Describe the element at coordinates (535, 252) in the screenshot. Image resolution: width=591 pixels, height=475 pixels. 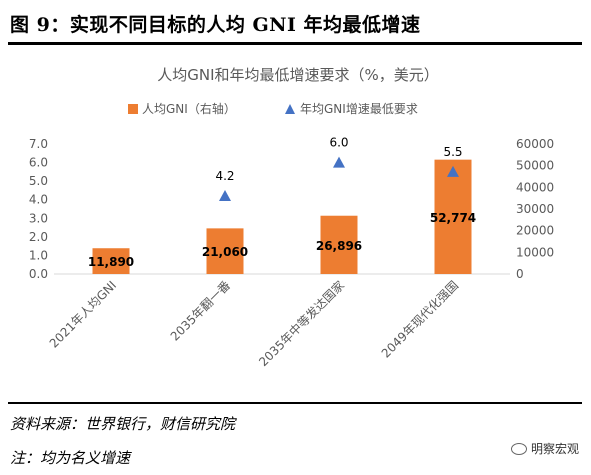
I see `right-axis-tick-label: 10000` at that location.